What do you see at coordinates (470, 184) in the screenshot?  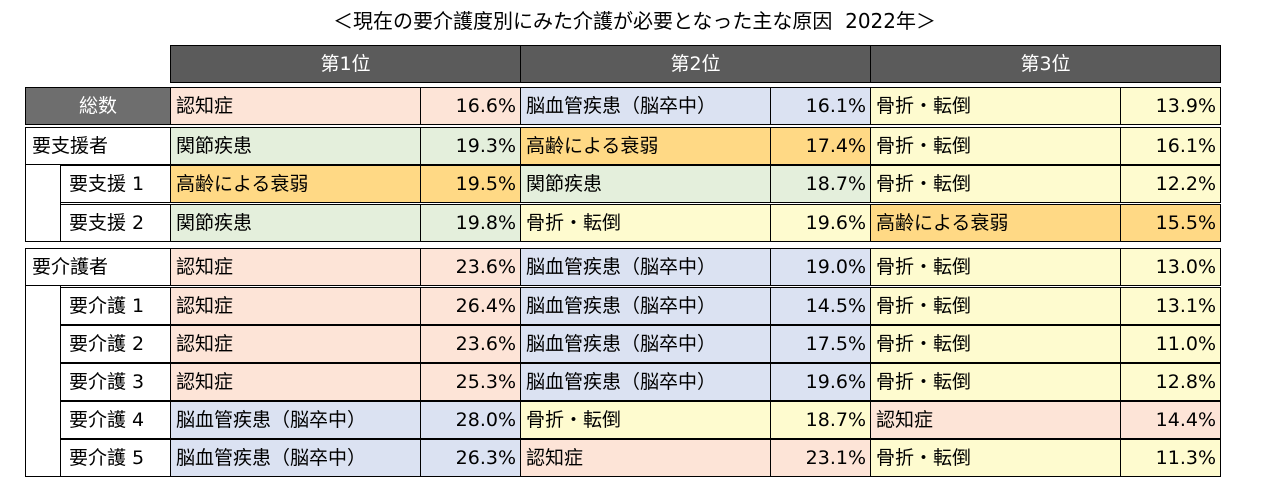 I see `cause-percentage: 19.5%` at bounding box center [470, 184].